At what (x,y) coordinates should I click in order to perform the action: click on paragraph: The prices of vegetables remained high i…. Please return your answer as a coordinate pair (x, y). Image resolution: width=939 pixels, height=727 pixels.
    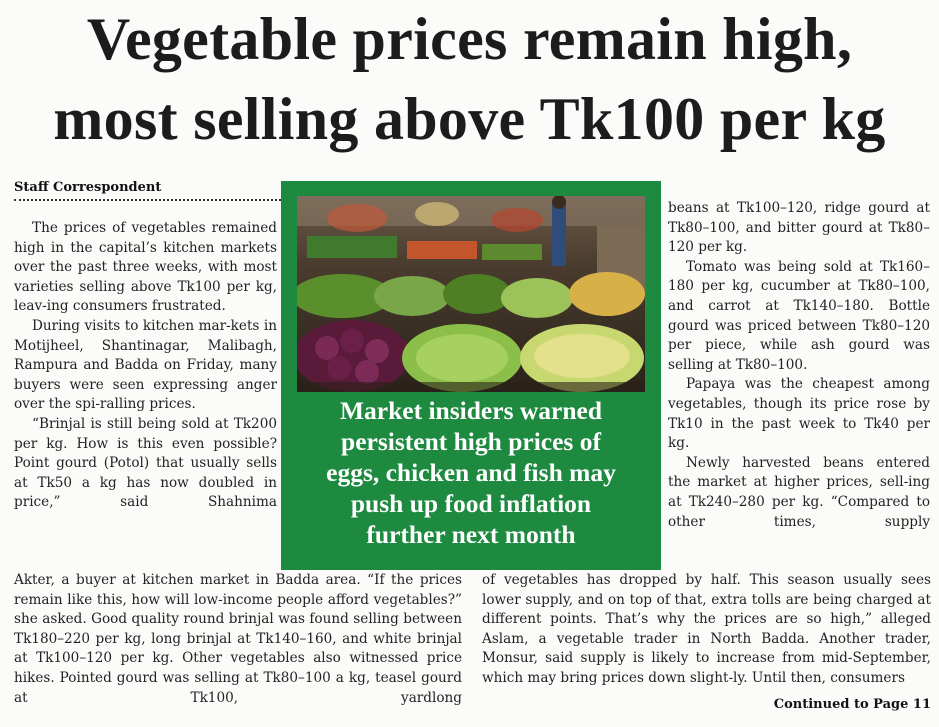
    Looking at the image, I should click on (145, 267).